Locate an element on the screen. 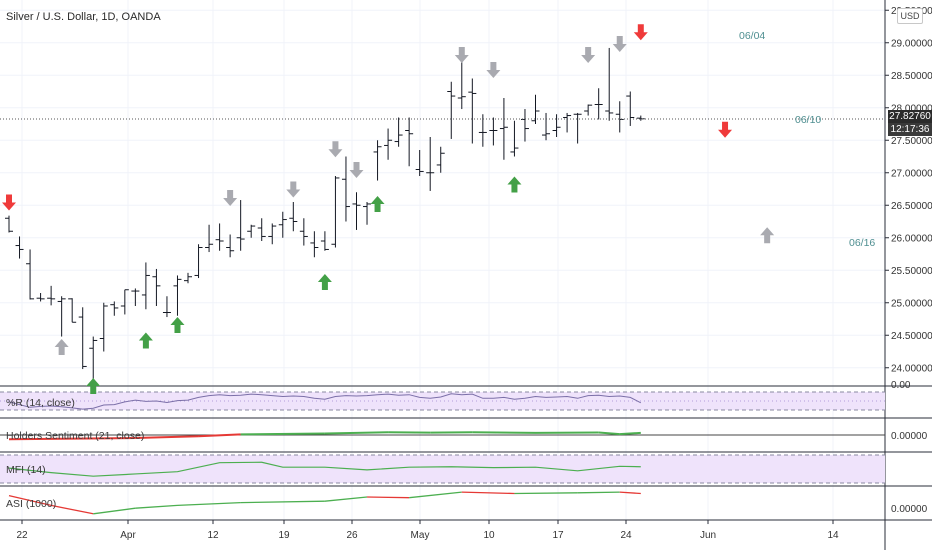  mfi-indicator-label: MFI (14) is located at coordinates (26, 470).